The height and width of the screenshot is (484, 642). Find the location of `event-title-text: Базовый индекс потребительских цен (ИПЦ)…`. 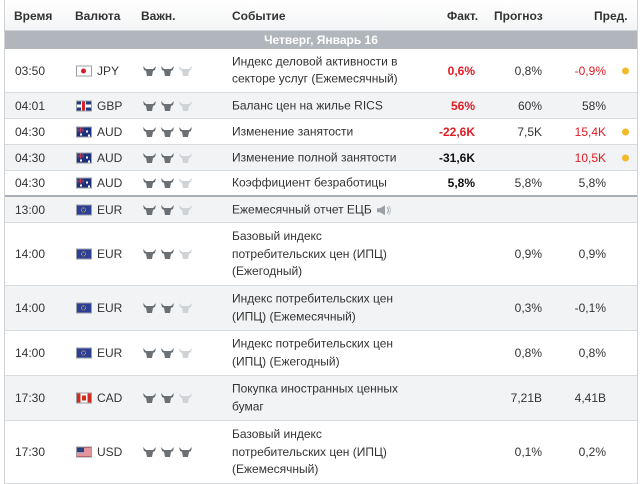

event-title-text: Базовый индекс потребительских цен (ИПЦ)… is located at coordinates (309, 451).